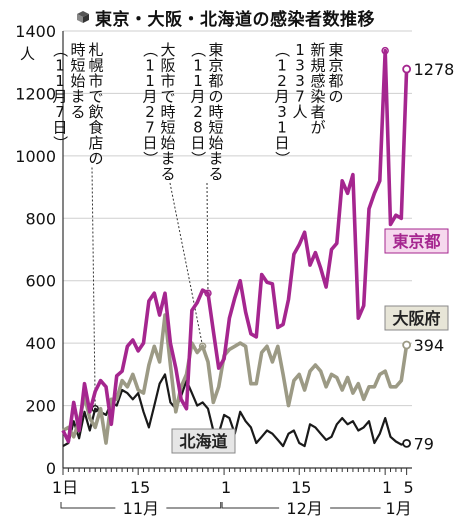  What do you see at coordinates (198, 128) in the screenshot?
I see `annotation-glyph: 8` at bounding box center [198, 128].